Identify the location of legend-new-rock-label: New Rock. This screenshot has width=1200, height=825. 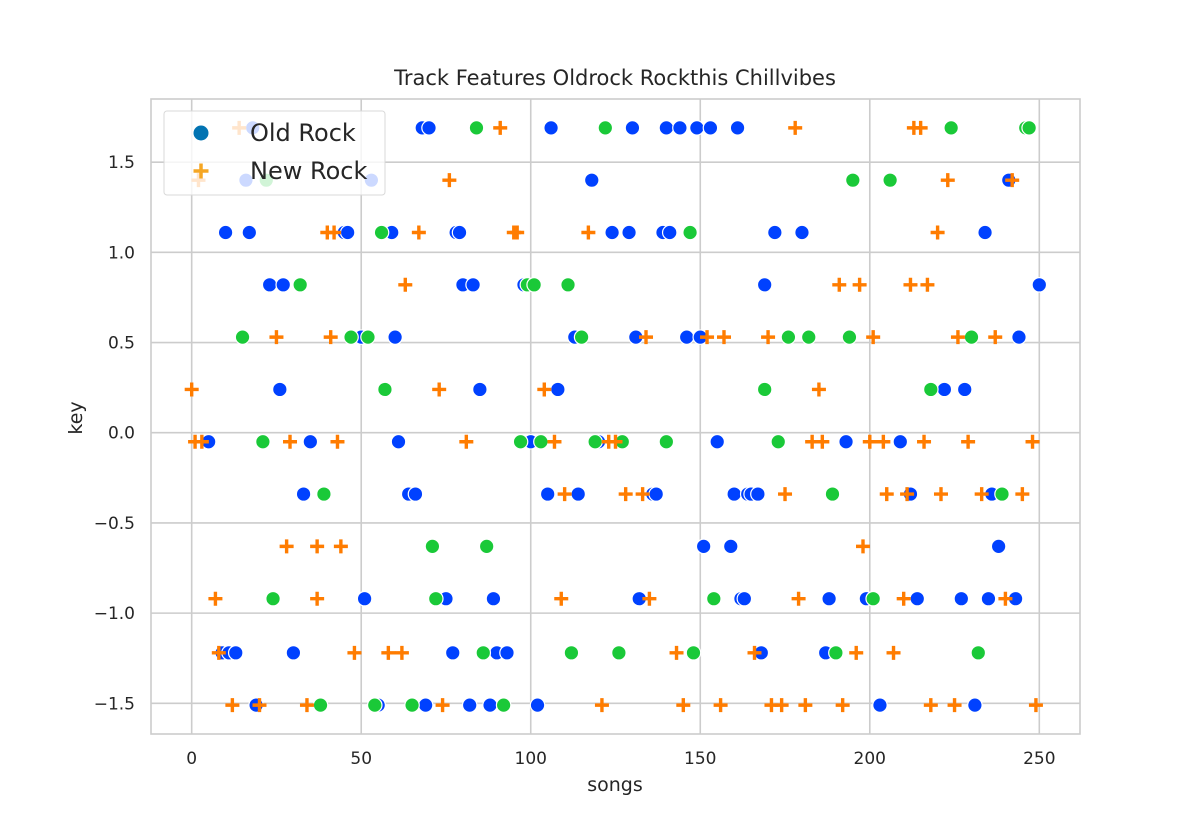
(308, 171).